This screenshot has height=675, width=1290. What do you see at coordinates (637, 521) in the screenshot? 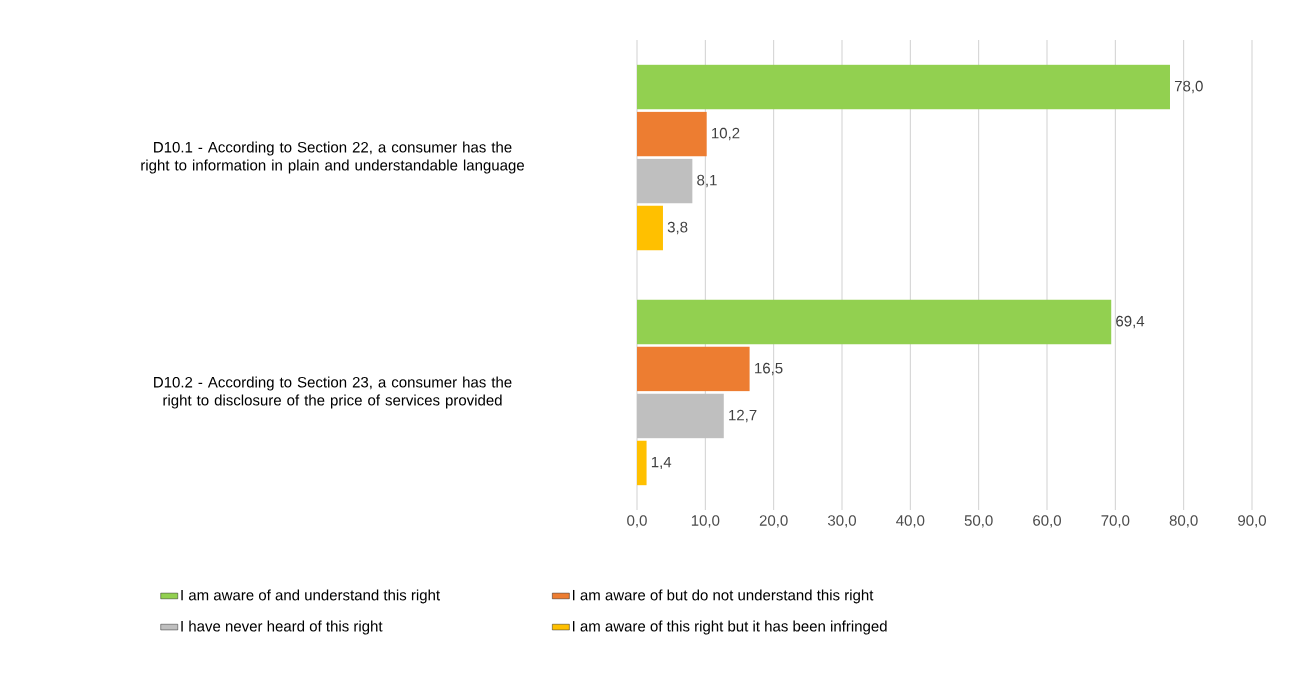
I see `x-tick-label: 0,0` at bounding box center [637, 521].